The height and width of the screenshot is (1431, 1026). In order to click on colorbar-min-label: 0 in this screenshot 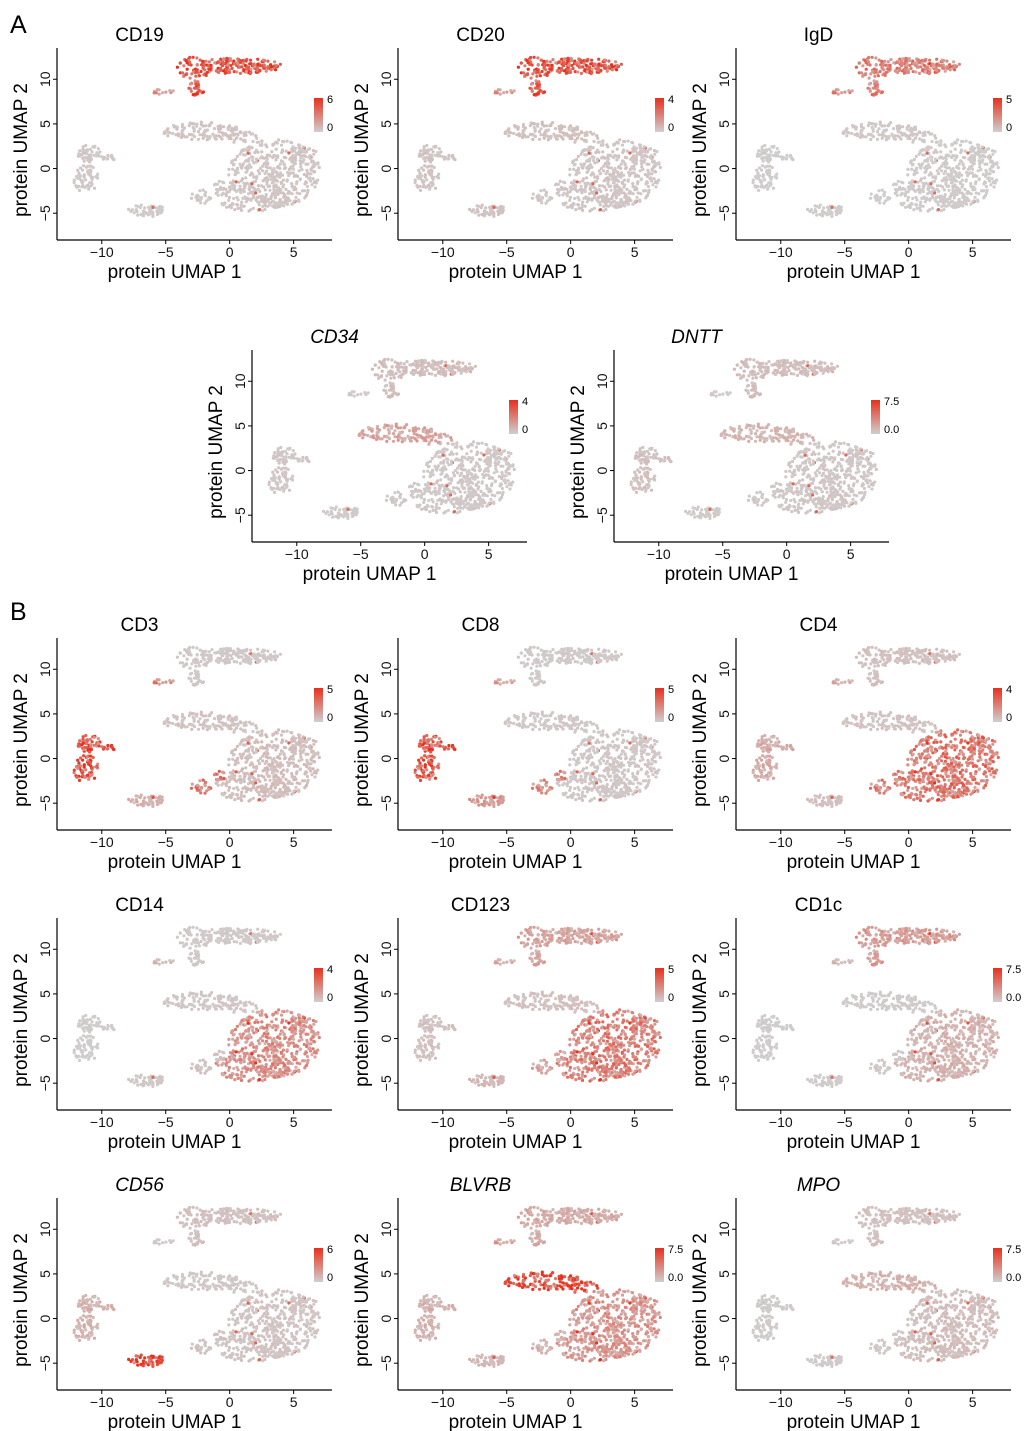, I will do `click(1009, 128)`.